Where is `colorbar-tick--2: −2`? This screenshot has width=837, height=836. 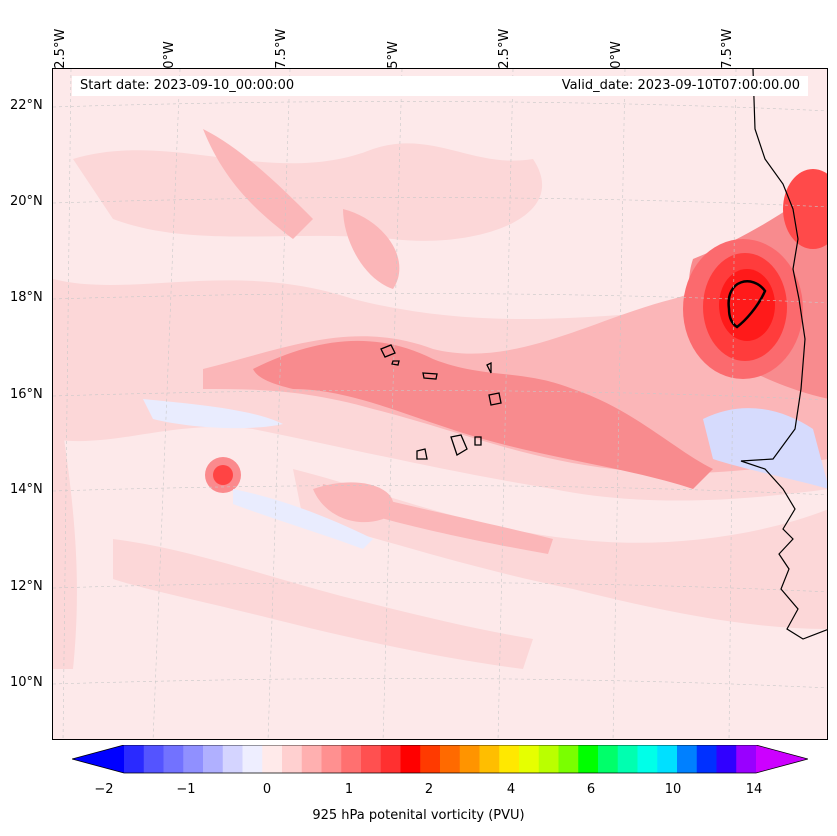 colorbar-tick--2: −2 is located at coordinates (104, 789).